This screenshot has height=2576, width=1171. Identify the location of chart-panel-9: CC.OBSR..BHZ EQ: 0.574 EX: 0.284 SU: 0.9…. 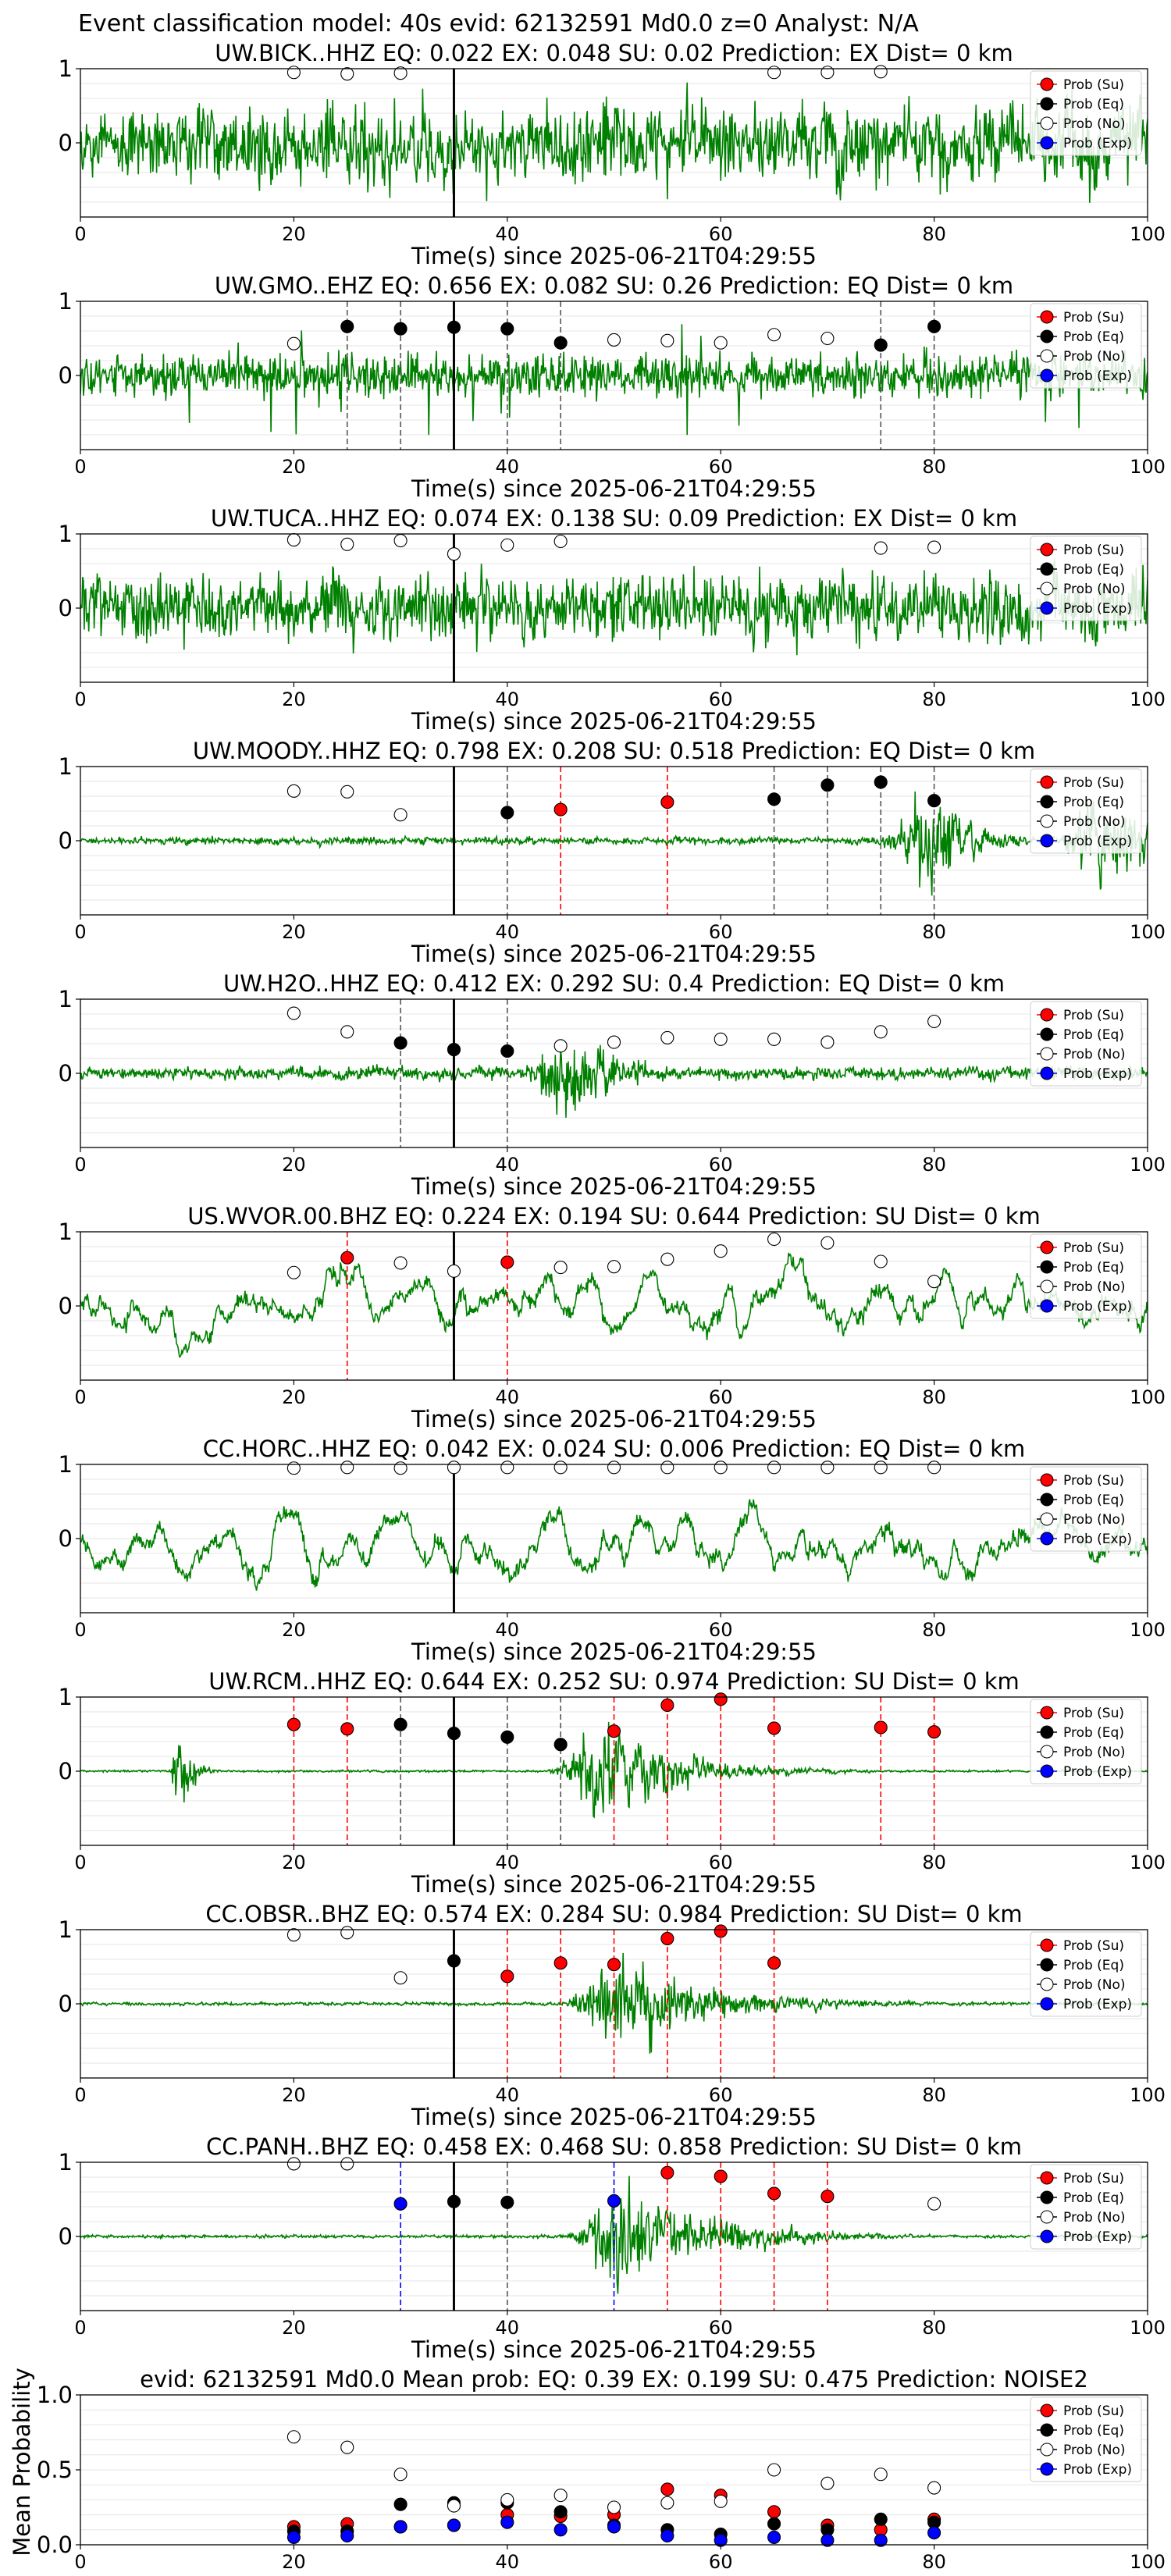
(612, 2016).